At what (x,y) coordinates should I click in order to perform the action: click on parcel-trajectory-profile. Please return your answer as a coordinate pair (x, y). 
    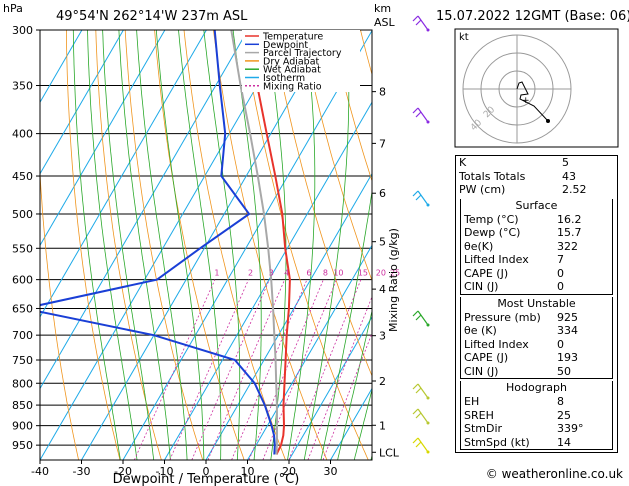
    Looking at the image, I should click on (254, 242).